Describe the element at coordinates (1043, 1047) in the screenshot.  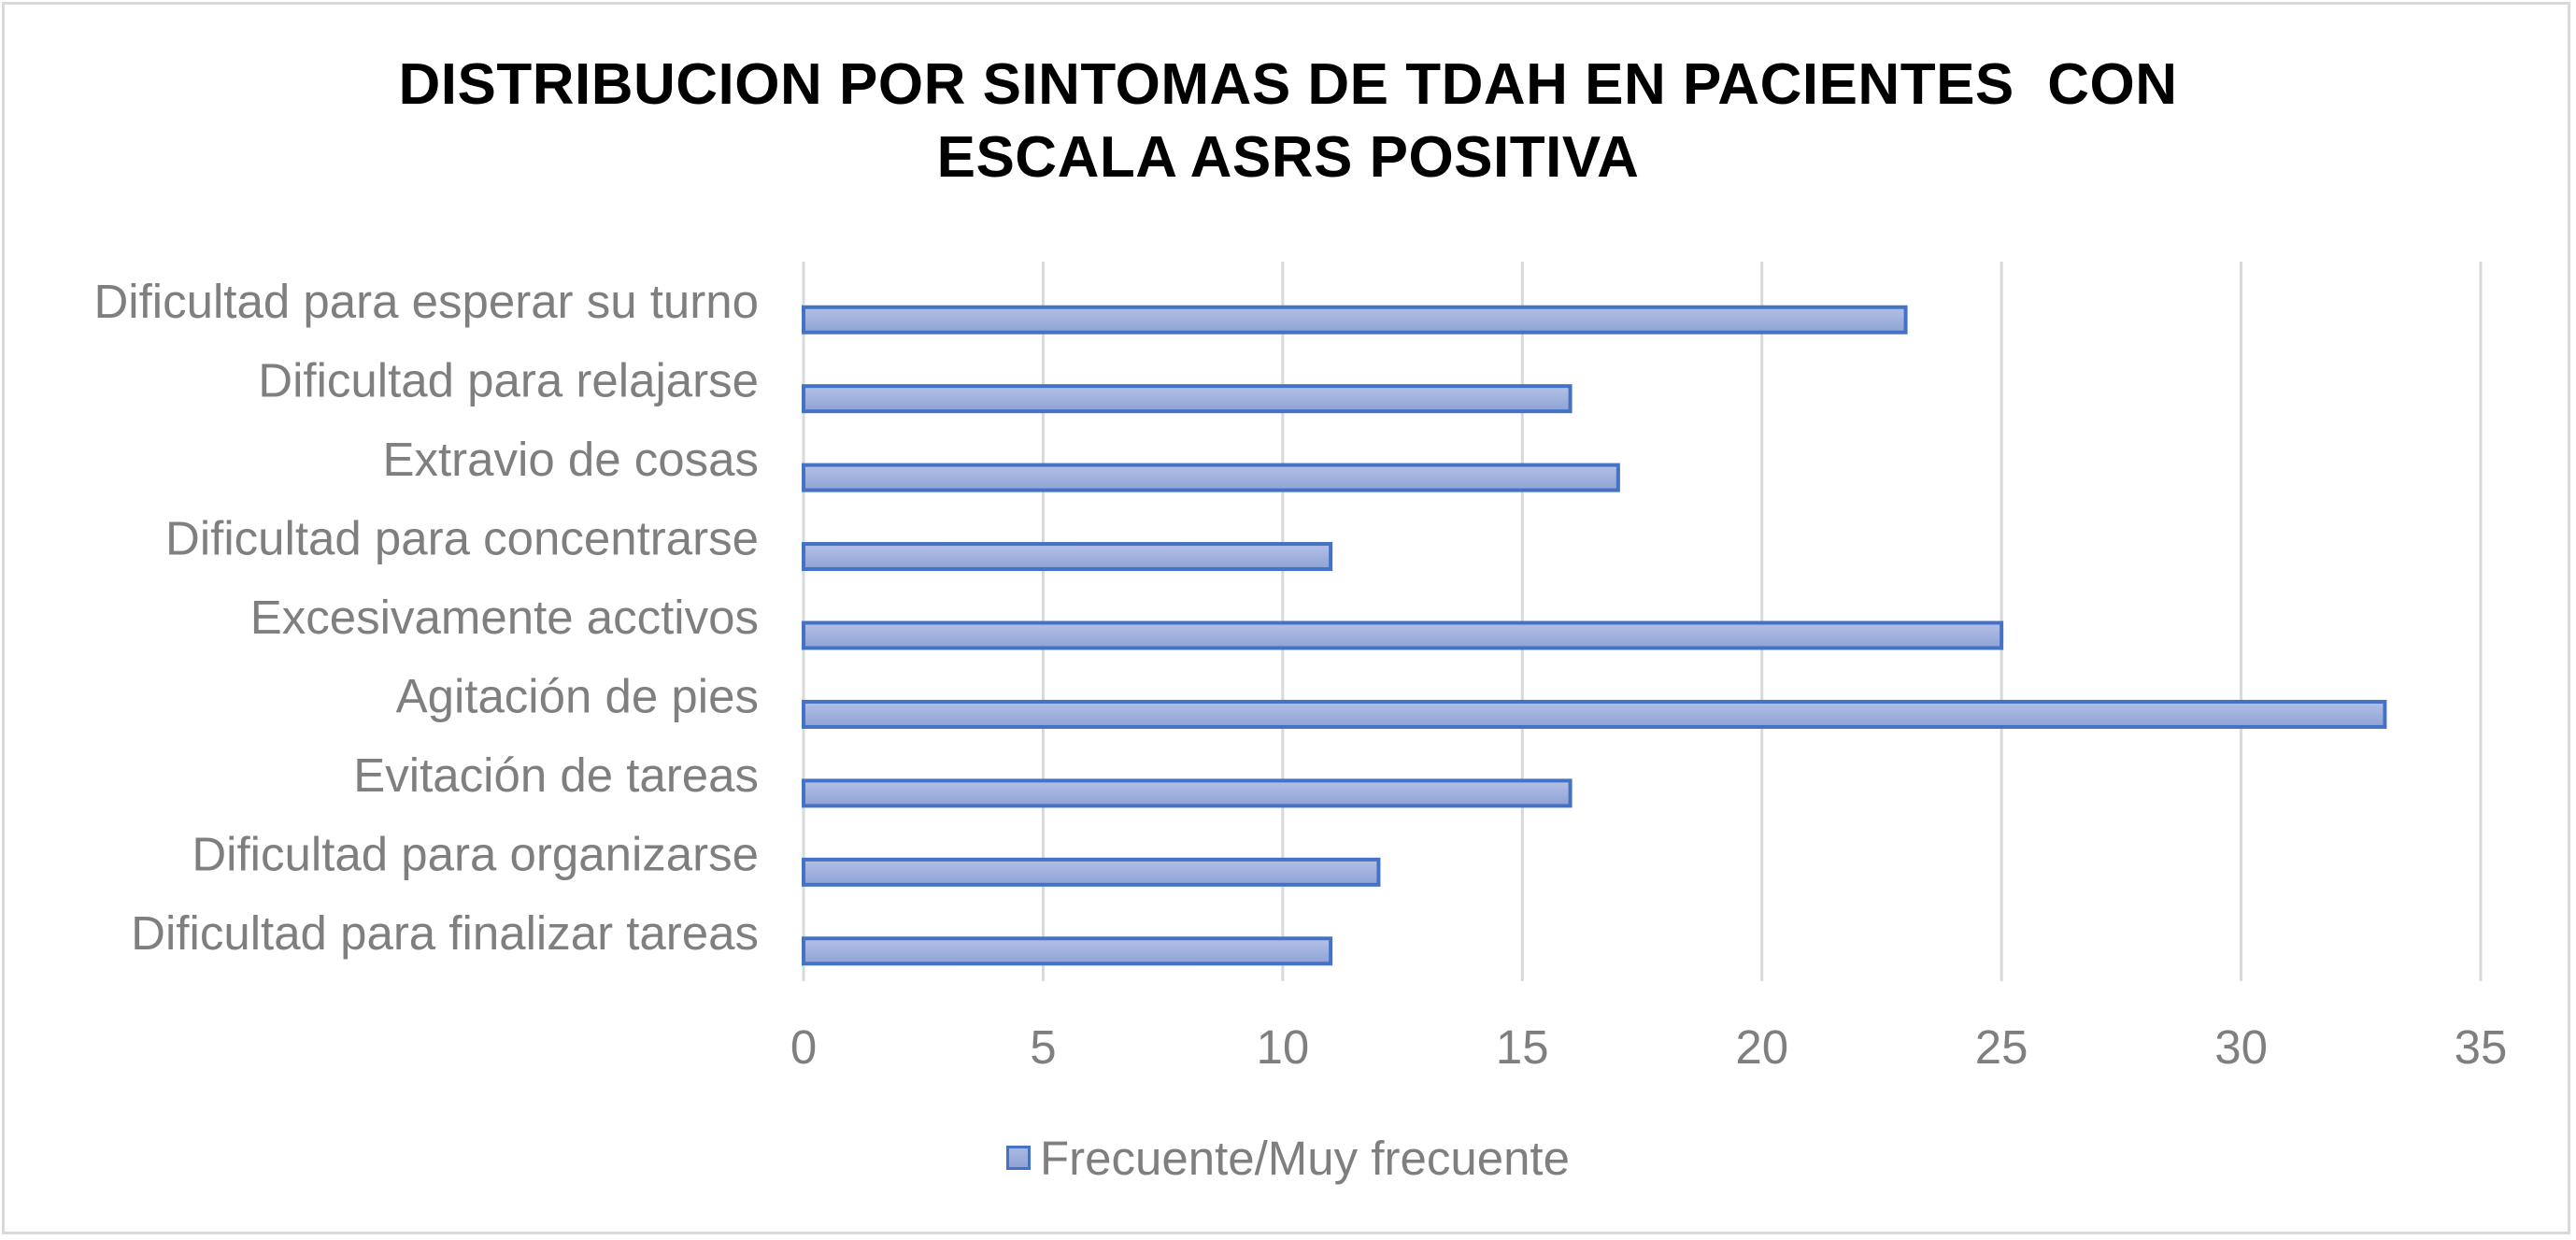
I see `x-tick-label: 5` at that location.